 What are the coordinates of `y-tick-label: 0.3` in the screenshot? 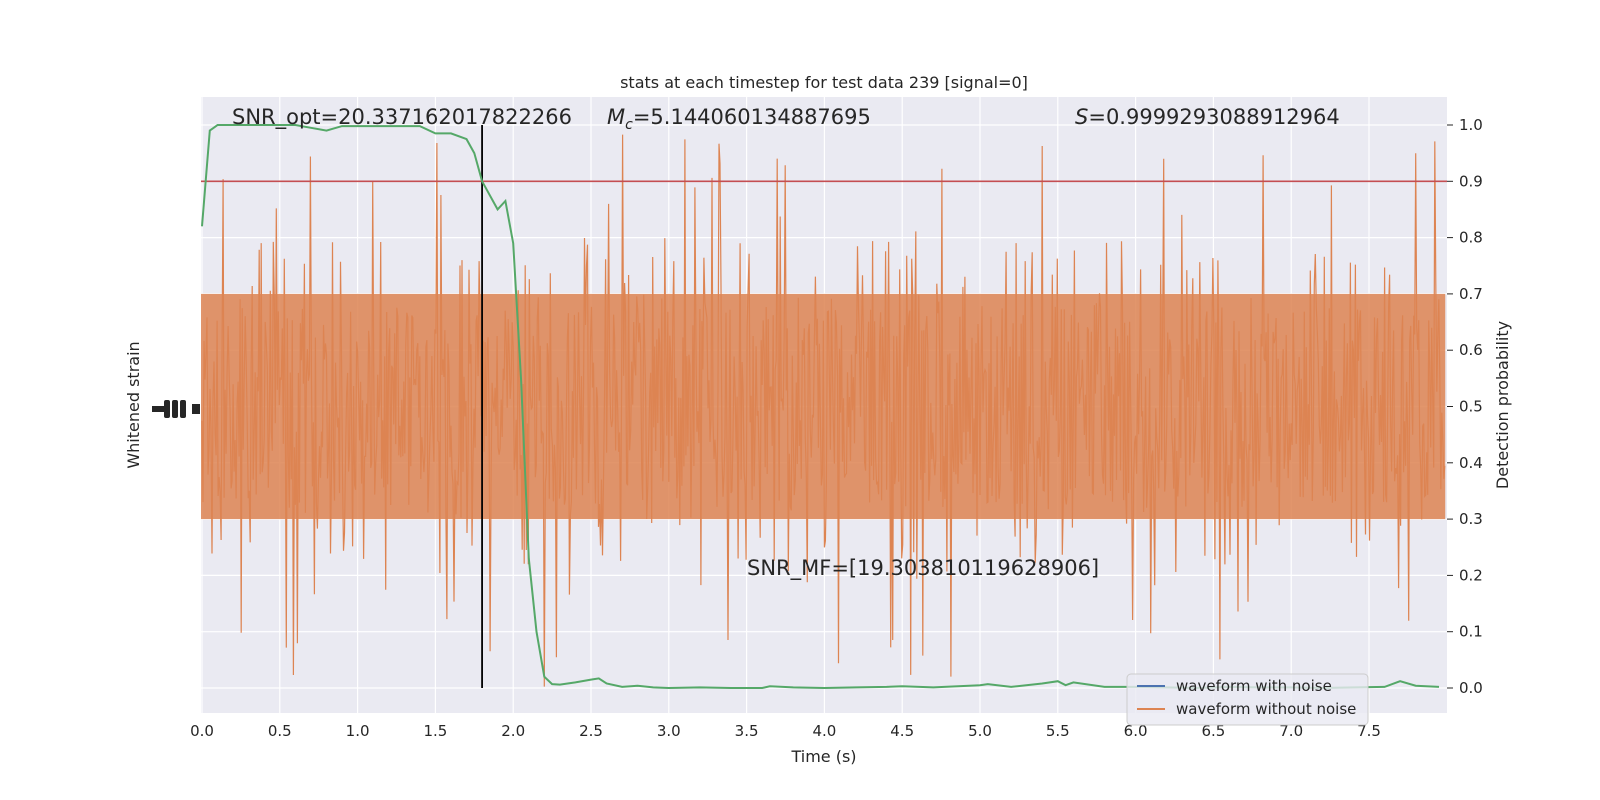 It's located at (1471, 519).